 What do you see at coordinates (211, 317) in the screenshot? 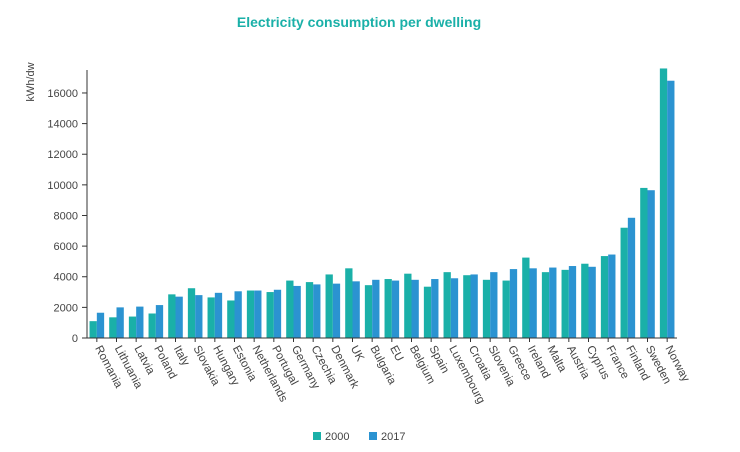
I see `bar-2000-hungary` at bounding box center [211, 317].